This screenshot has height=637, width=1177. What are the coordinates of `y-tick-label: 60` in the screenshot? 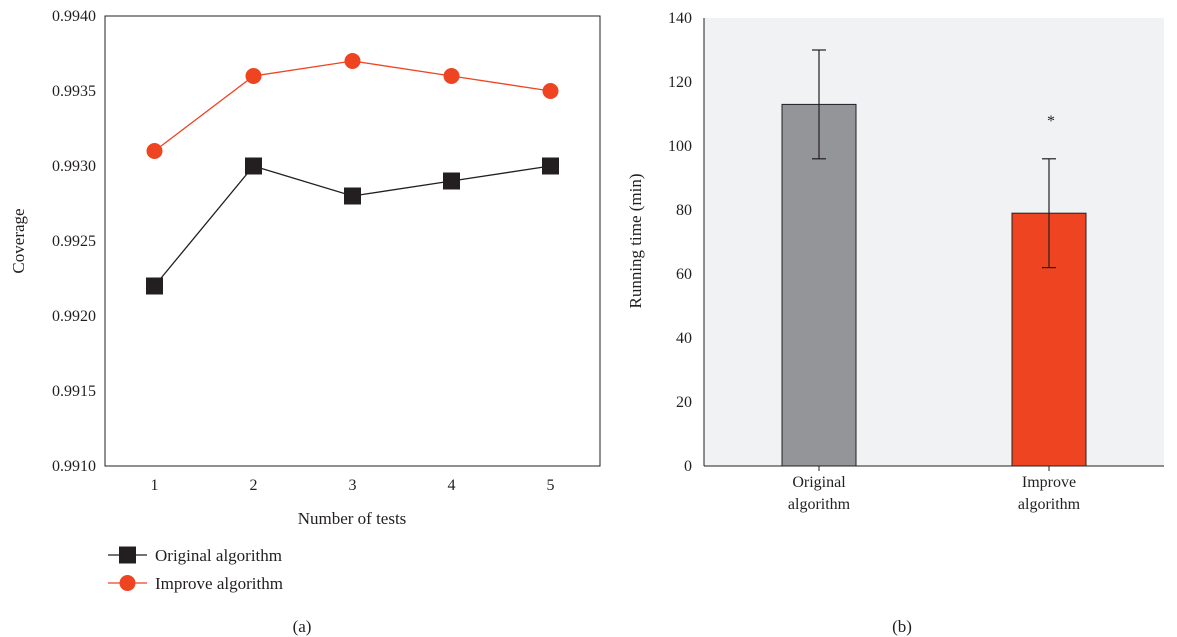 It's located at (684, 274).